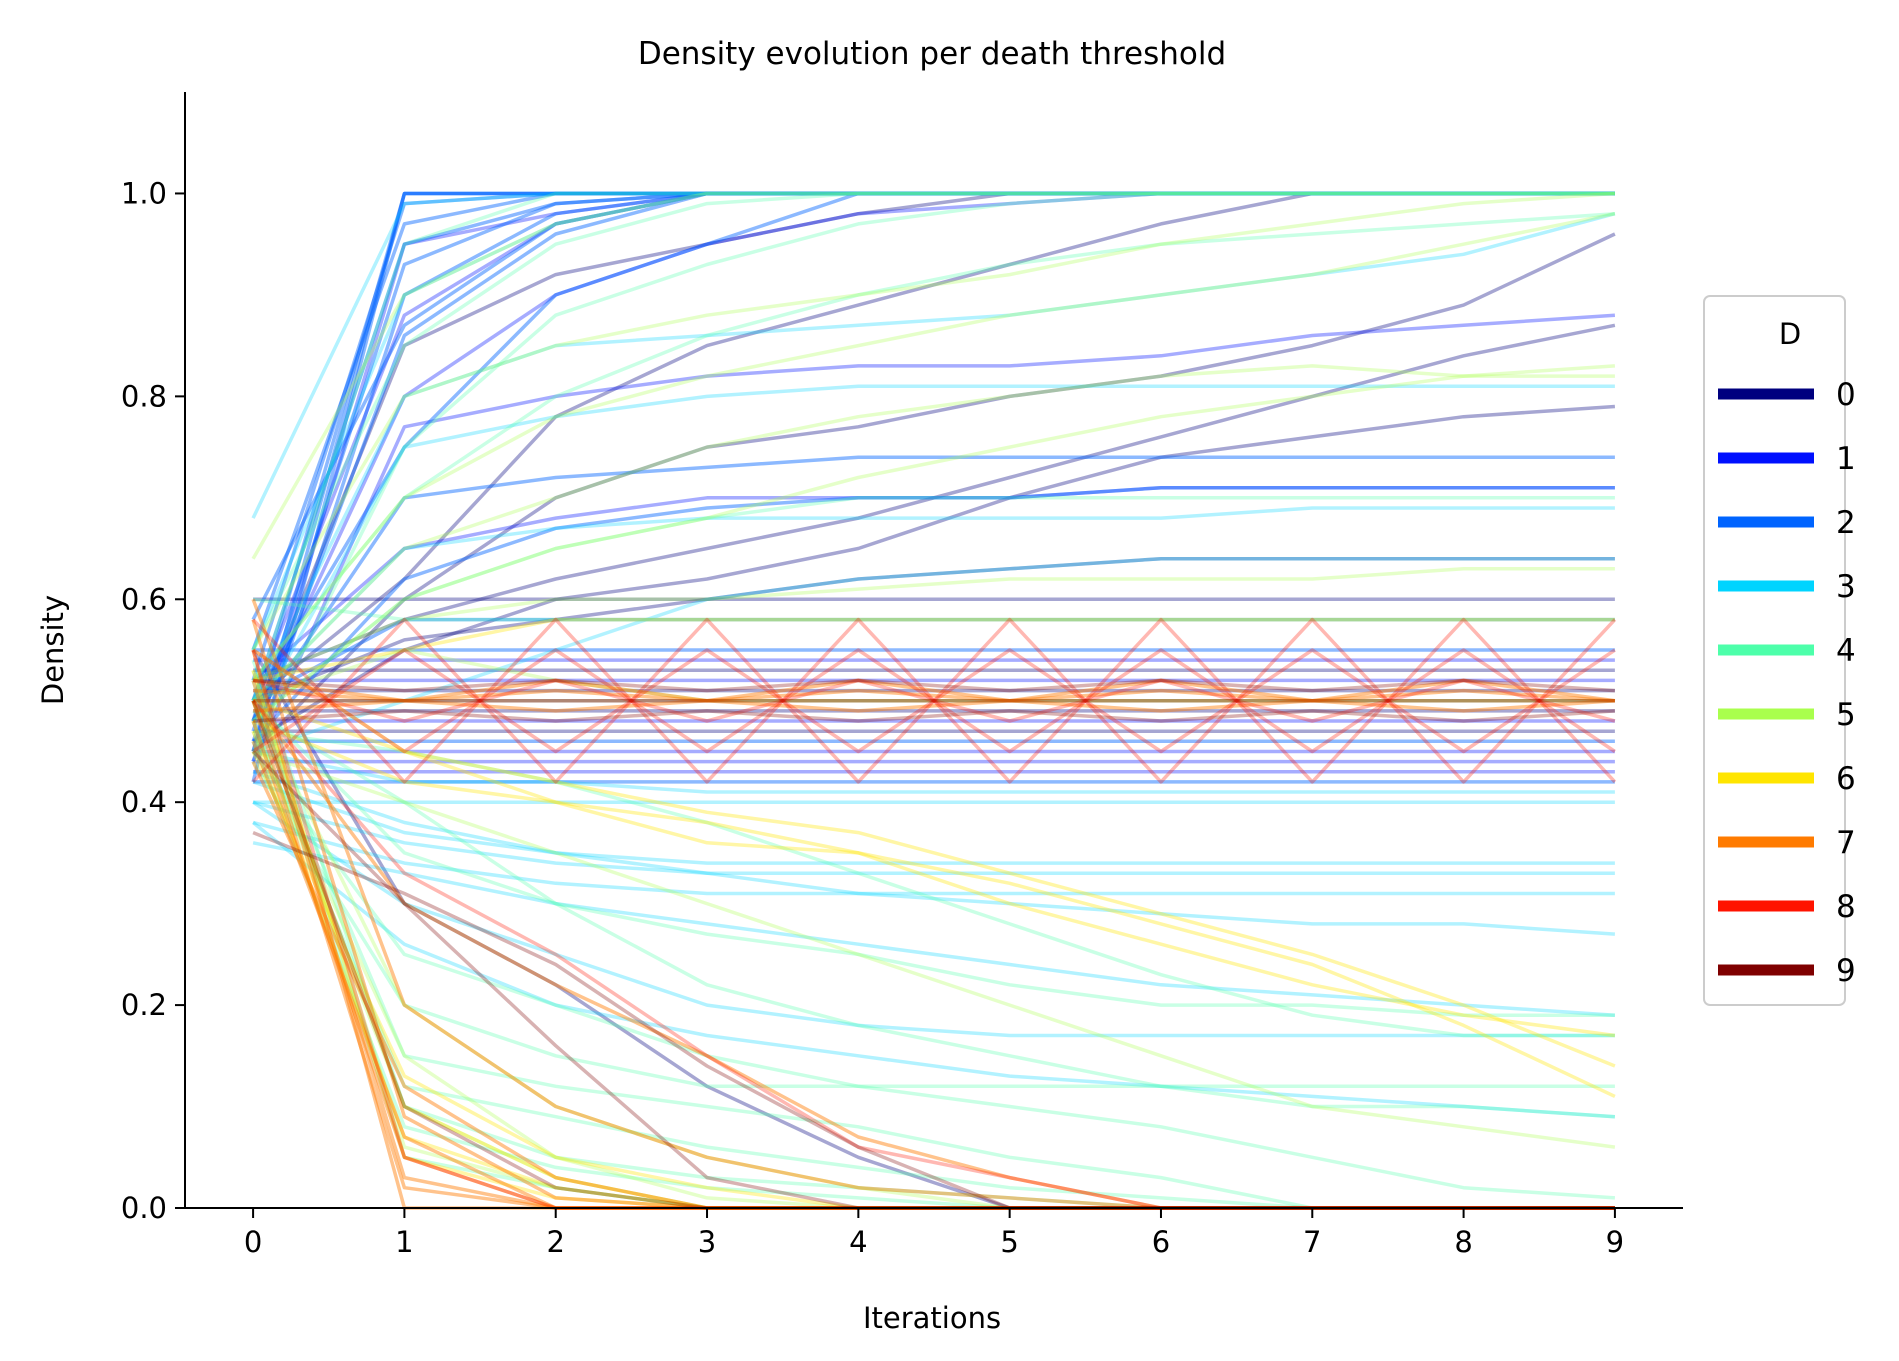 This screenshot has width=1899, height=1361. I want to click on x-tick-label: 7, so click(1312, 1242).